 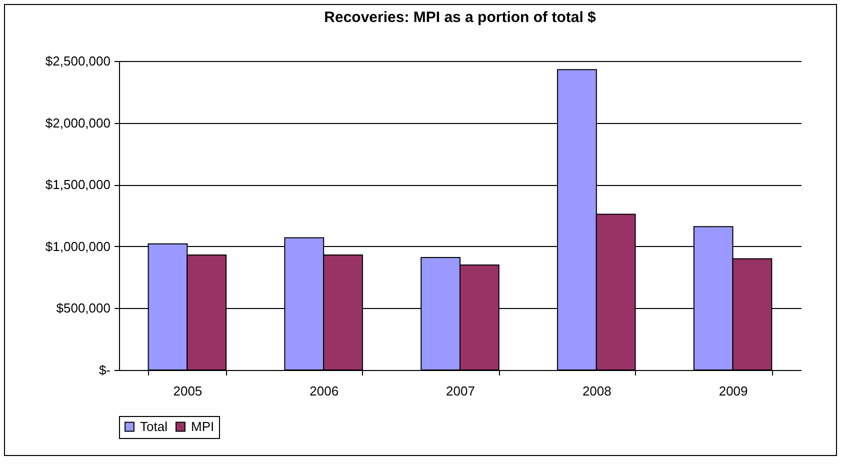 What do you see at coordinates (460, 17) in the screenshot?
I see `chart-title: Recoveries: MPI as a portion of total $` at bounding box center [460, 17].